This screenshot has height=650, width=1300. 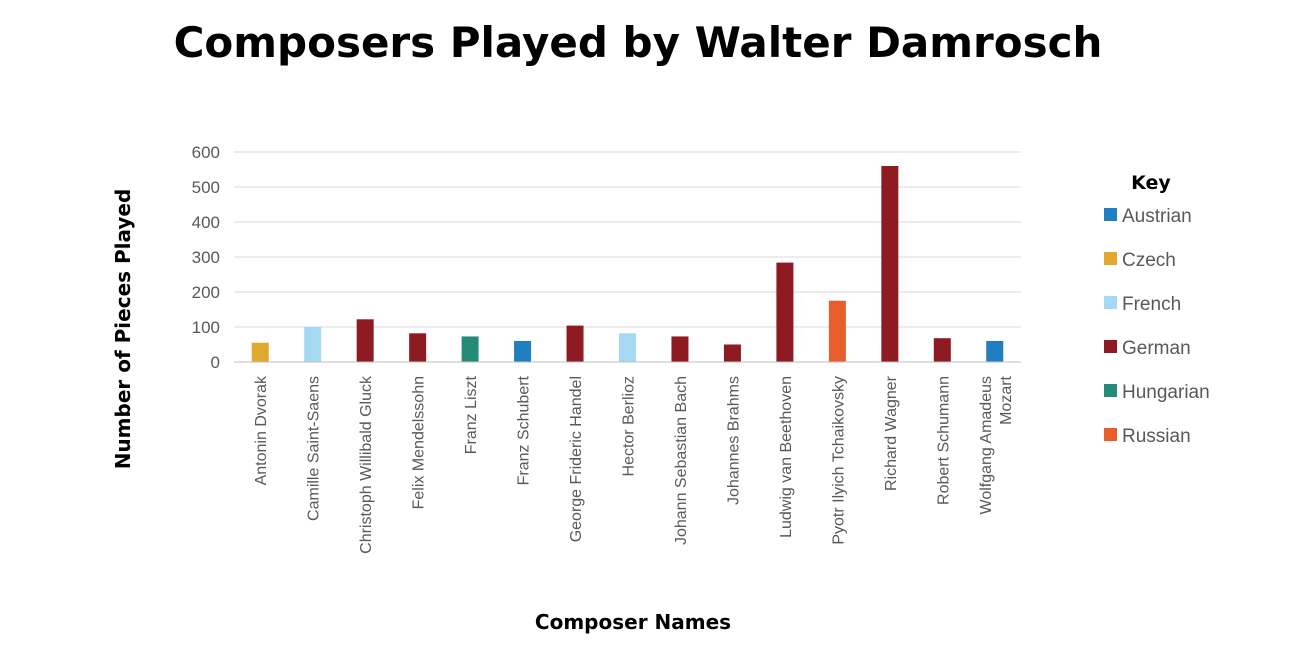 I want to click on x-tick-label: Richard Wagner, so click(x=891, y=433).